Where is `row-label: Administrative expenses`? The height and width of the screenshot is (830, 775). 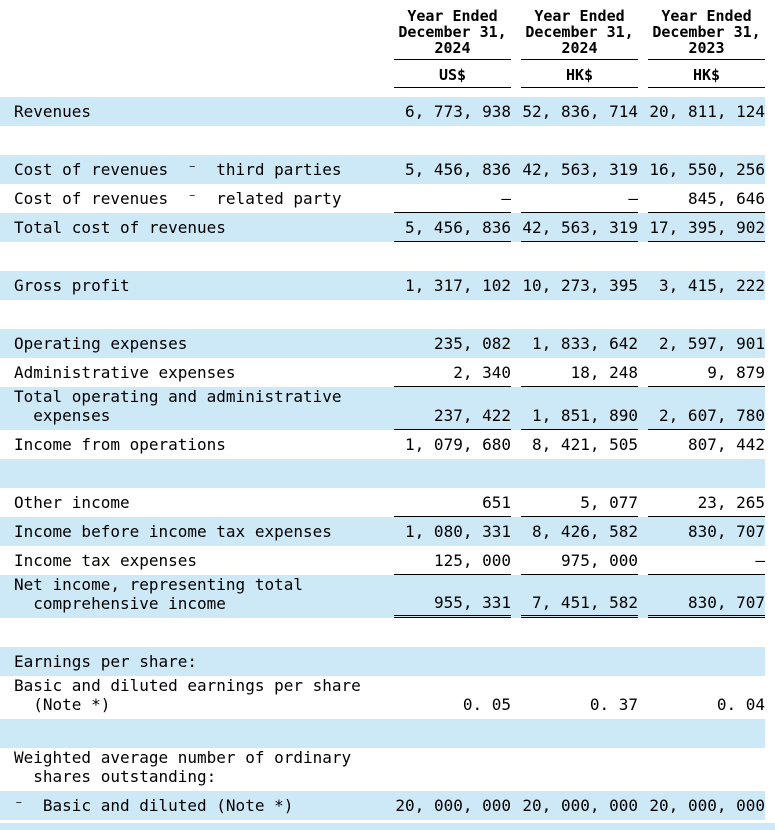
row-label: Administrative expenses is located at coordinates (125, 372).